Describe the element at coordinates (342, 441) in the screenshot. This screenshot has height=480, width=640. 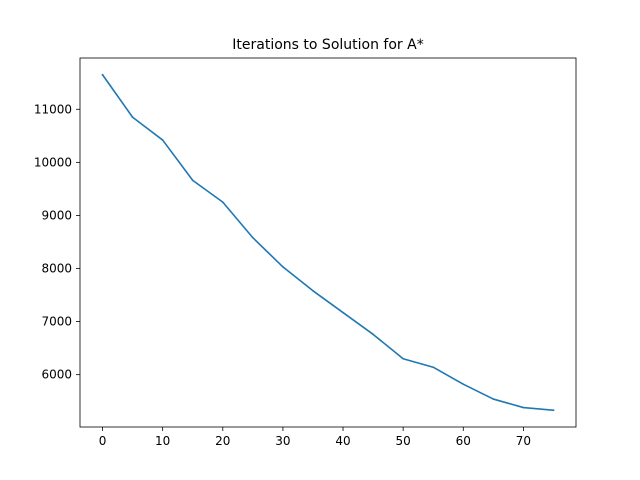
I see `x-tick-label: 40` at that location.